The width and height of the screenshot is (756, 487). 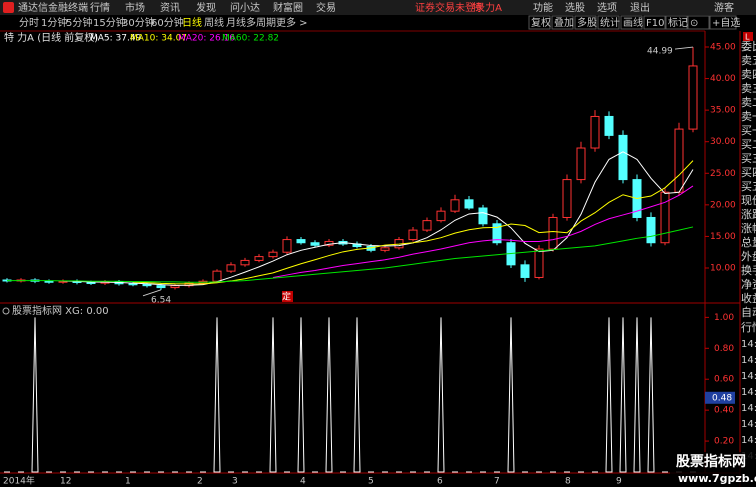 I want to click on period-tab: 更多 >, so click(x=292, y=22).